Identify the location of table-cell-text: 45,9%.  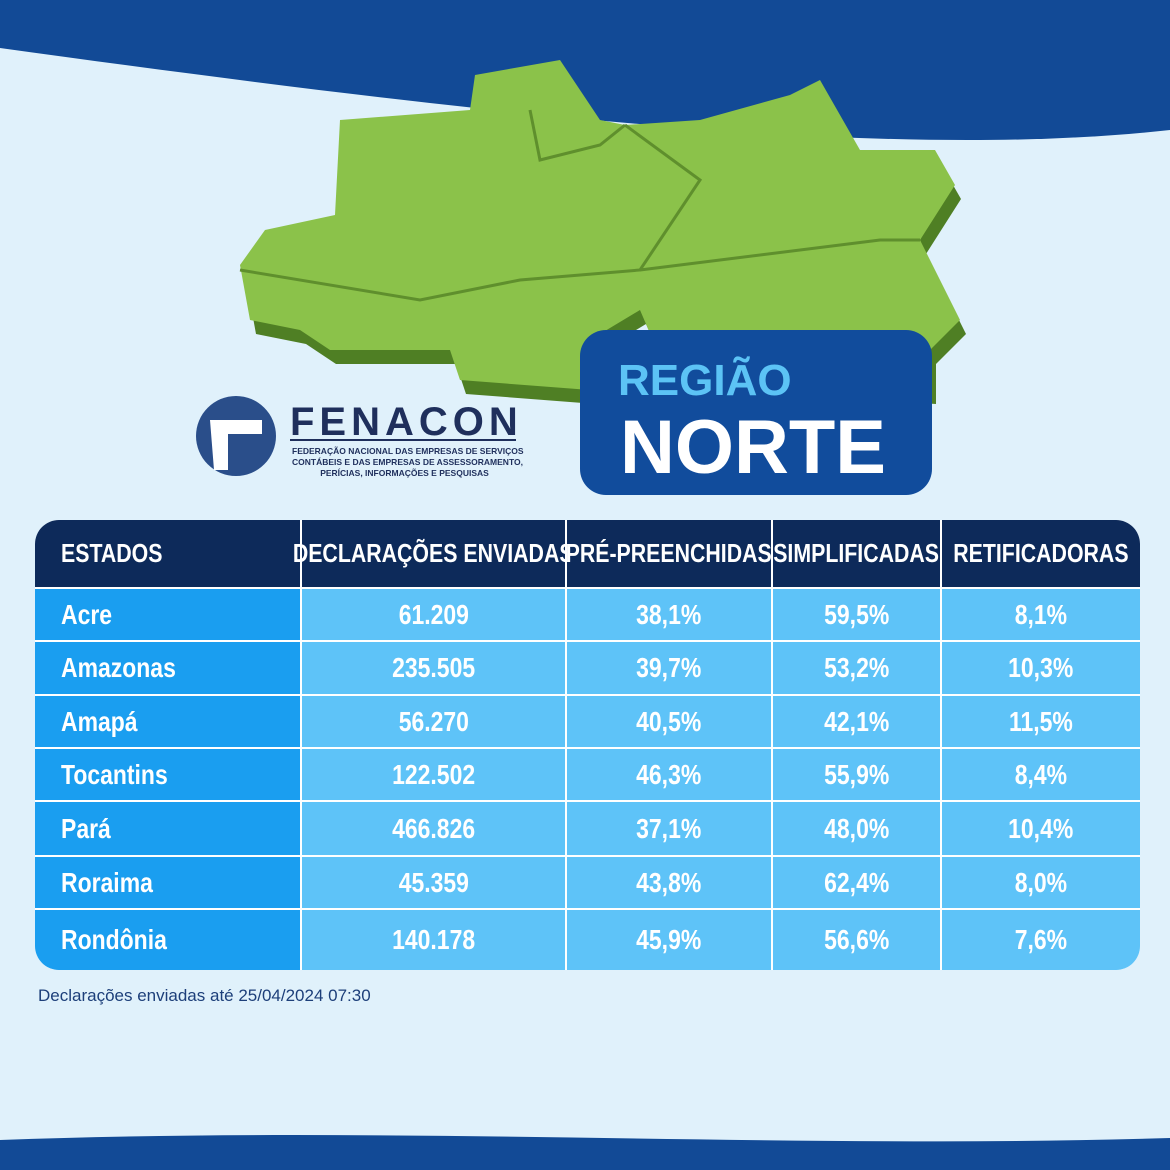
(669, 939).